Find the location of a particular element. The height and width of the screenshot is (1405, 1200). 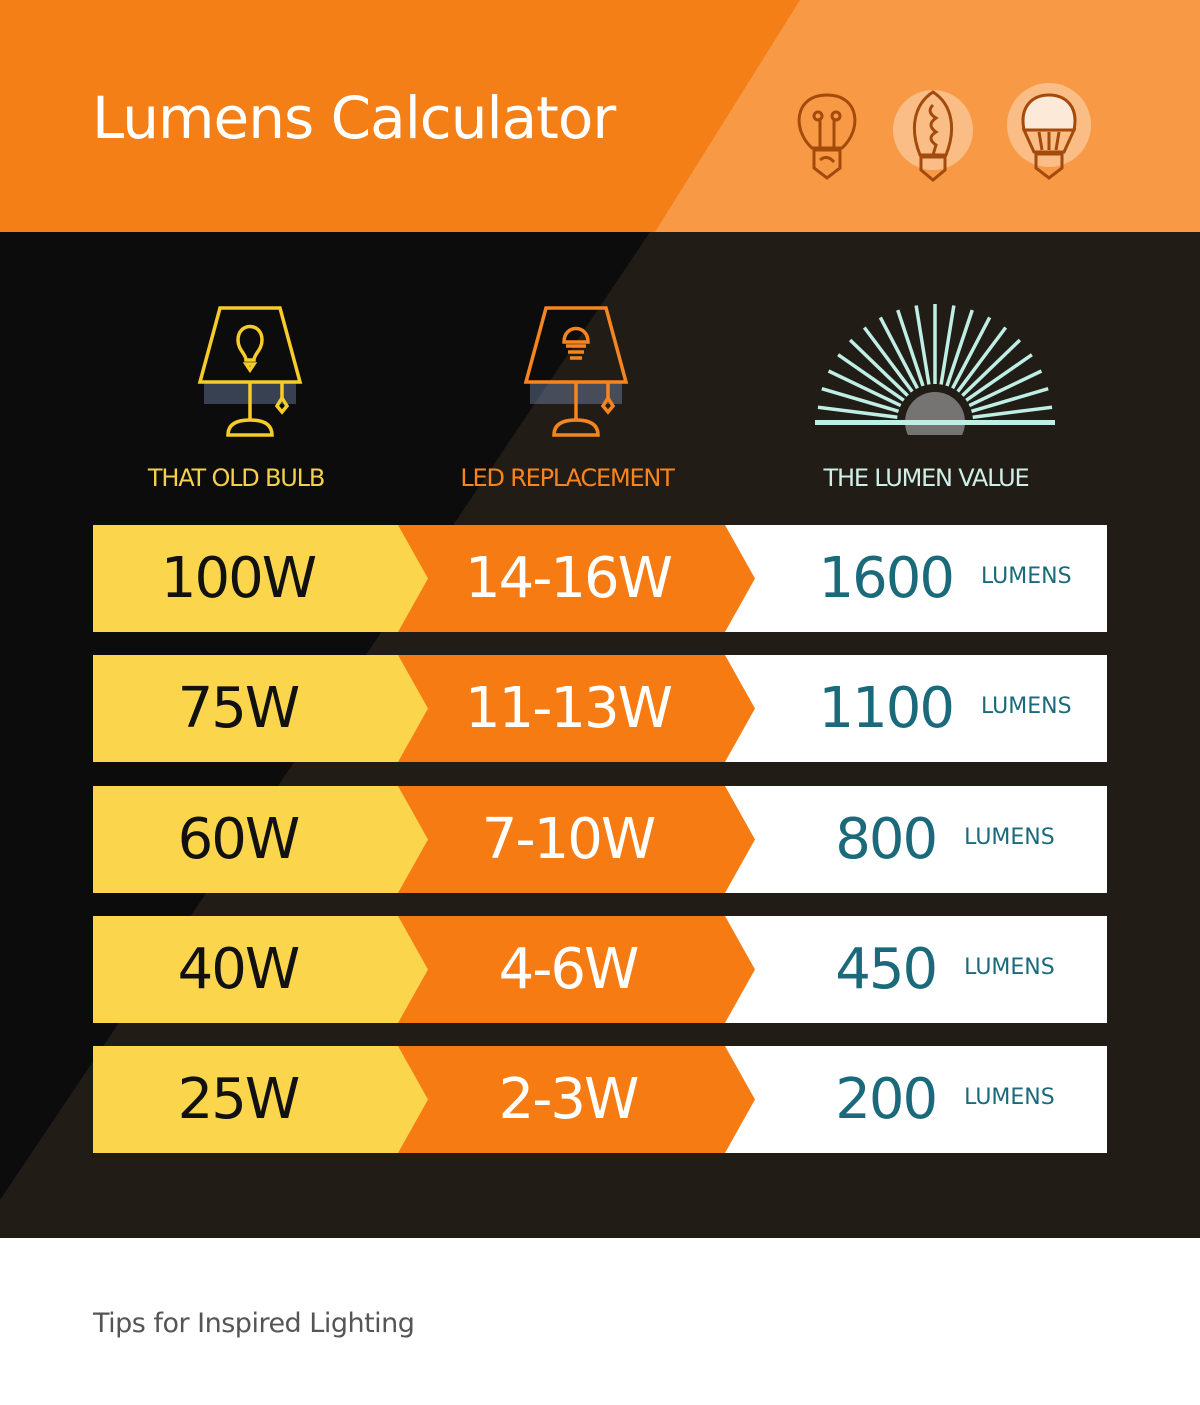

sunburst-icon is located at coordinates (935, 369).